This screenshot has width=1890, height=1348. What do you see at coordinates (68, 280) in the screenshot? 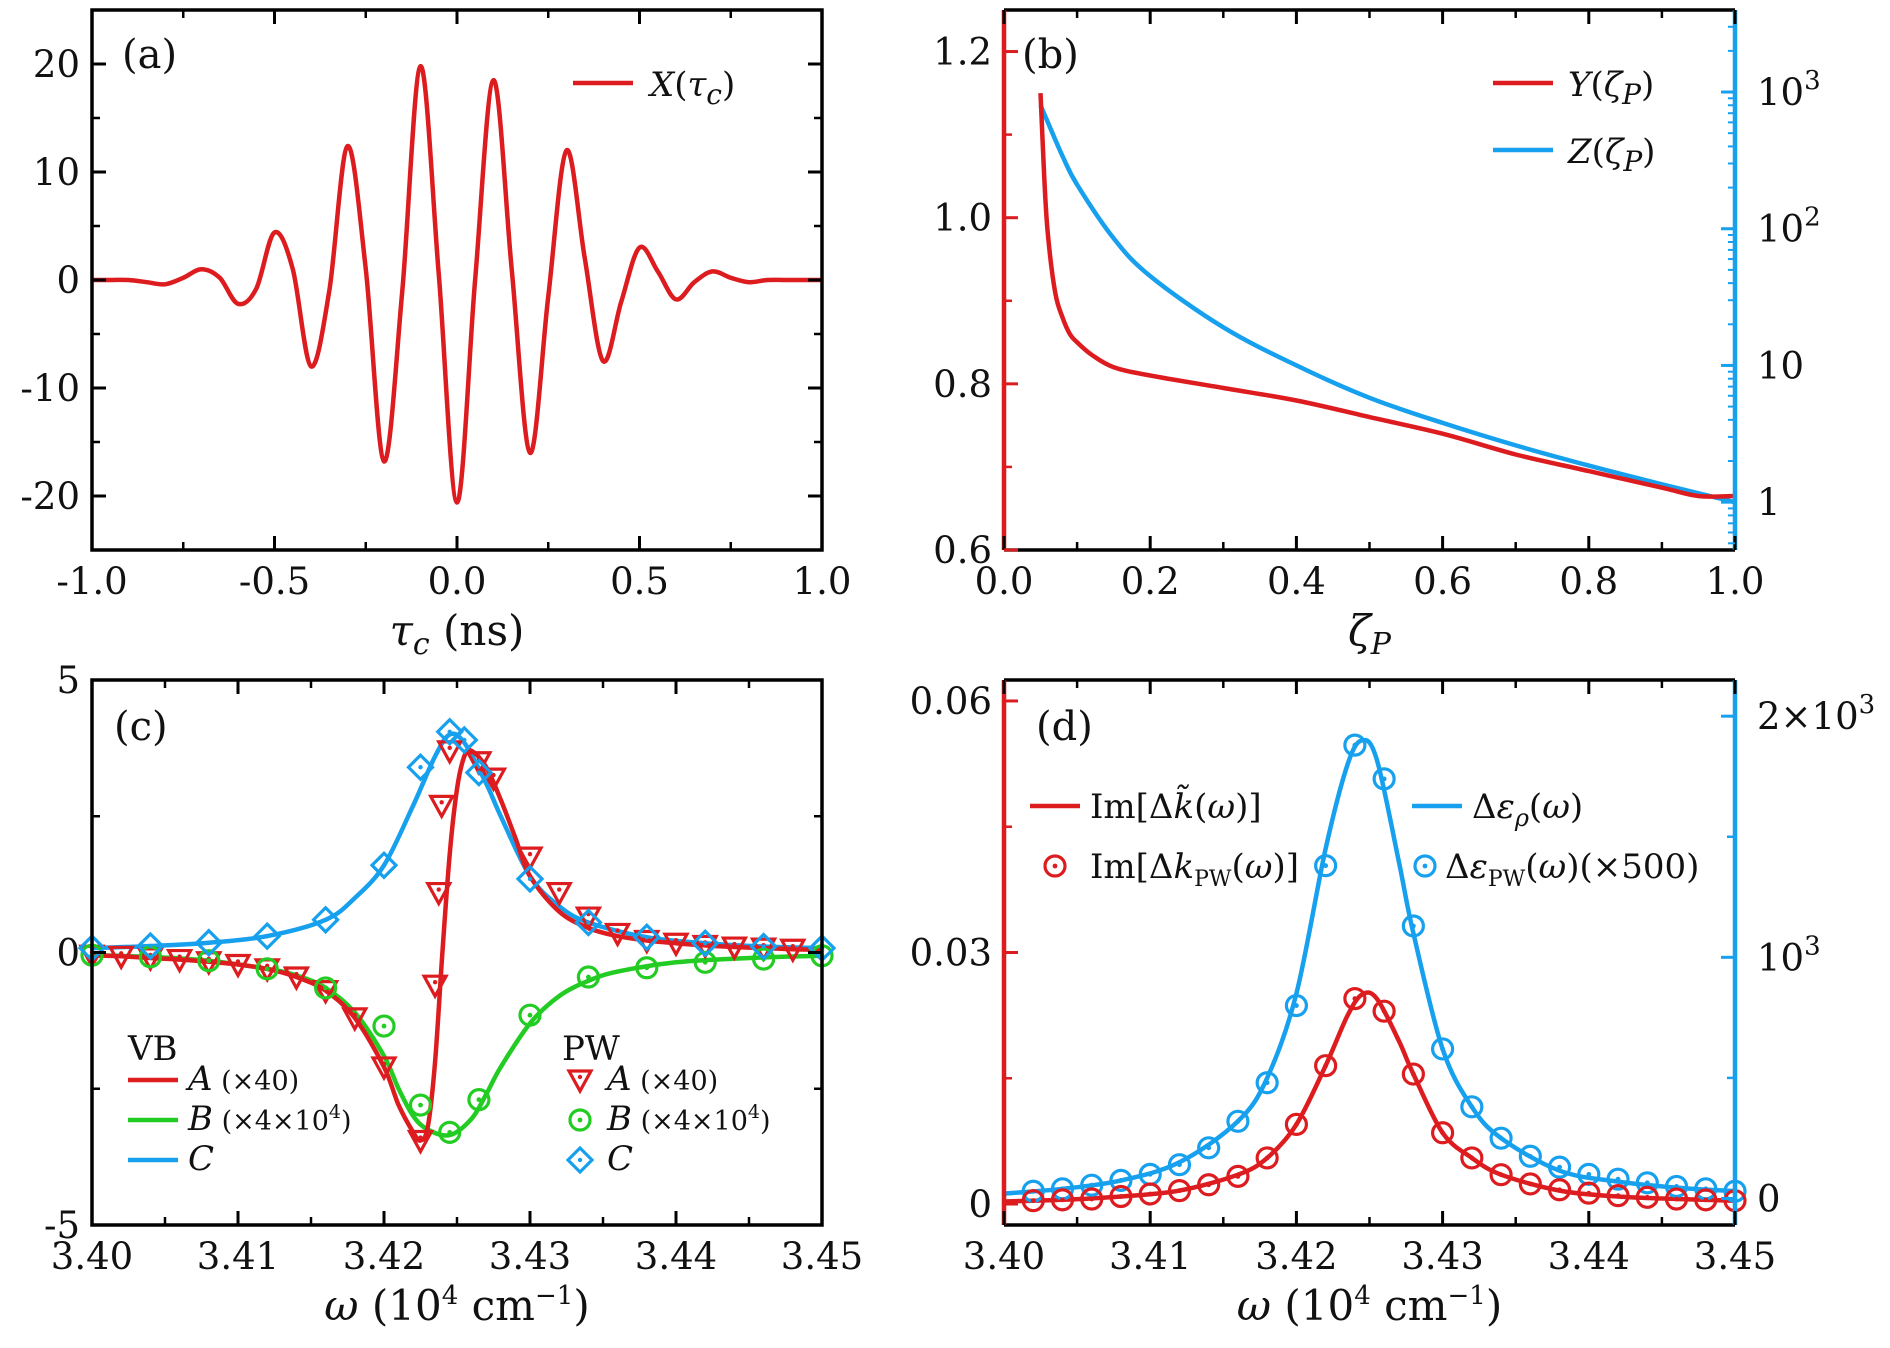
I see `y-tick-label: 0` at bounding box center [68, 280].